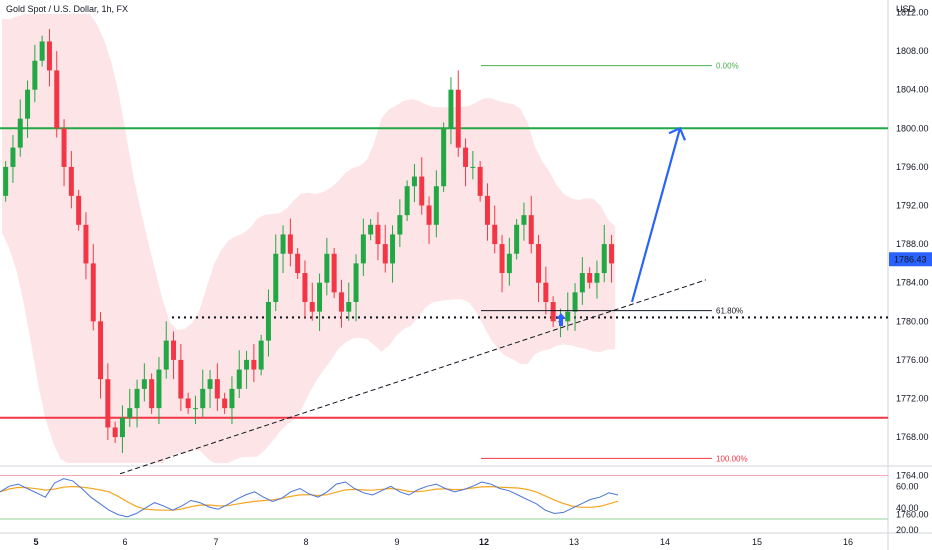  What do you see at coordinates (912, 51) in the screenshot?
I see `price-tick-label: 1808.00` at bounding box center [912, 51].